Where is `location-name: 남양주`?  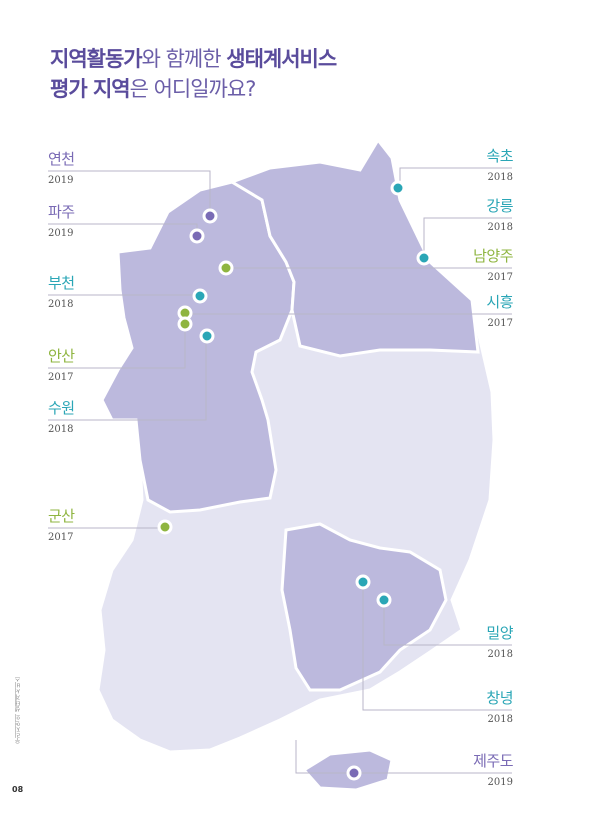 location-name: 남양주 is located at coordinates (493, 256).